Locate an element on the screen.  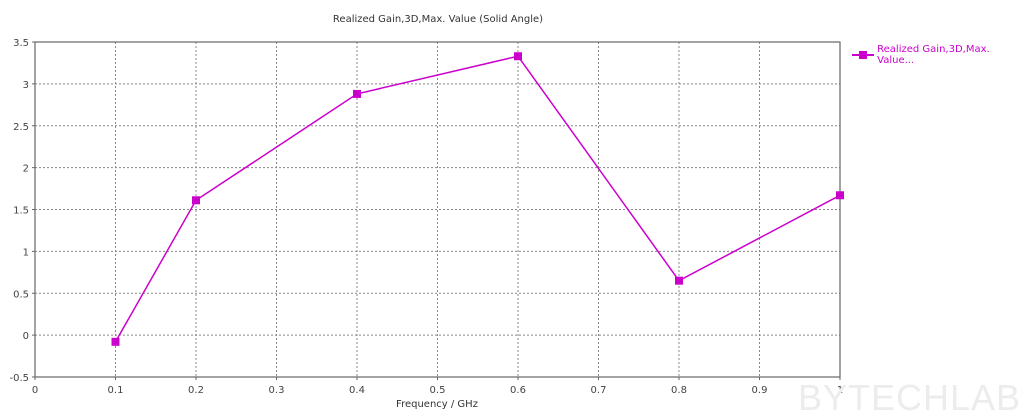
x-tick-label: 0.8 is located at coordinates (679, 390).